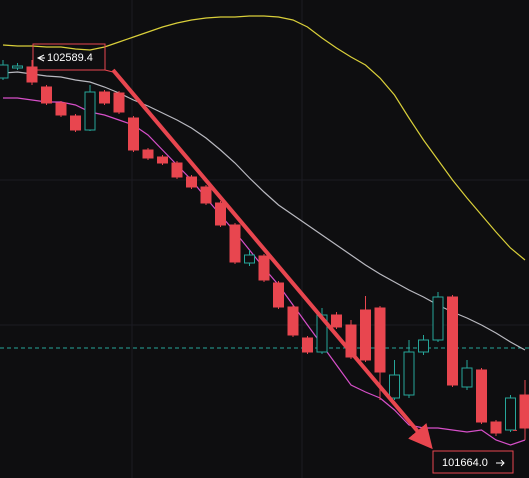  Describe the element at coordinates (500, 463) in the screenshot. I see `arrow-icon` at that location.